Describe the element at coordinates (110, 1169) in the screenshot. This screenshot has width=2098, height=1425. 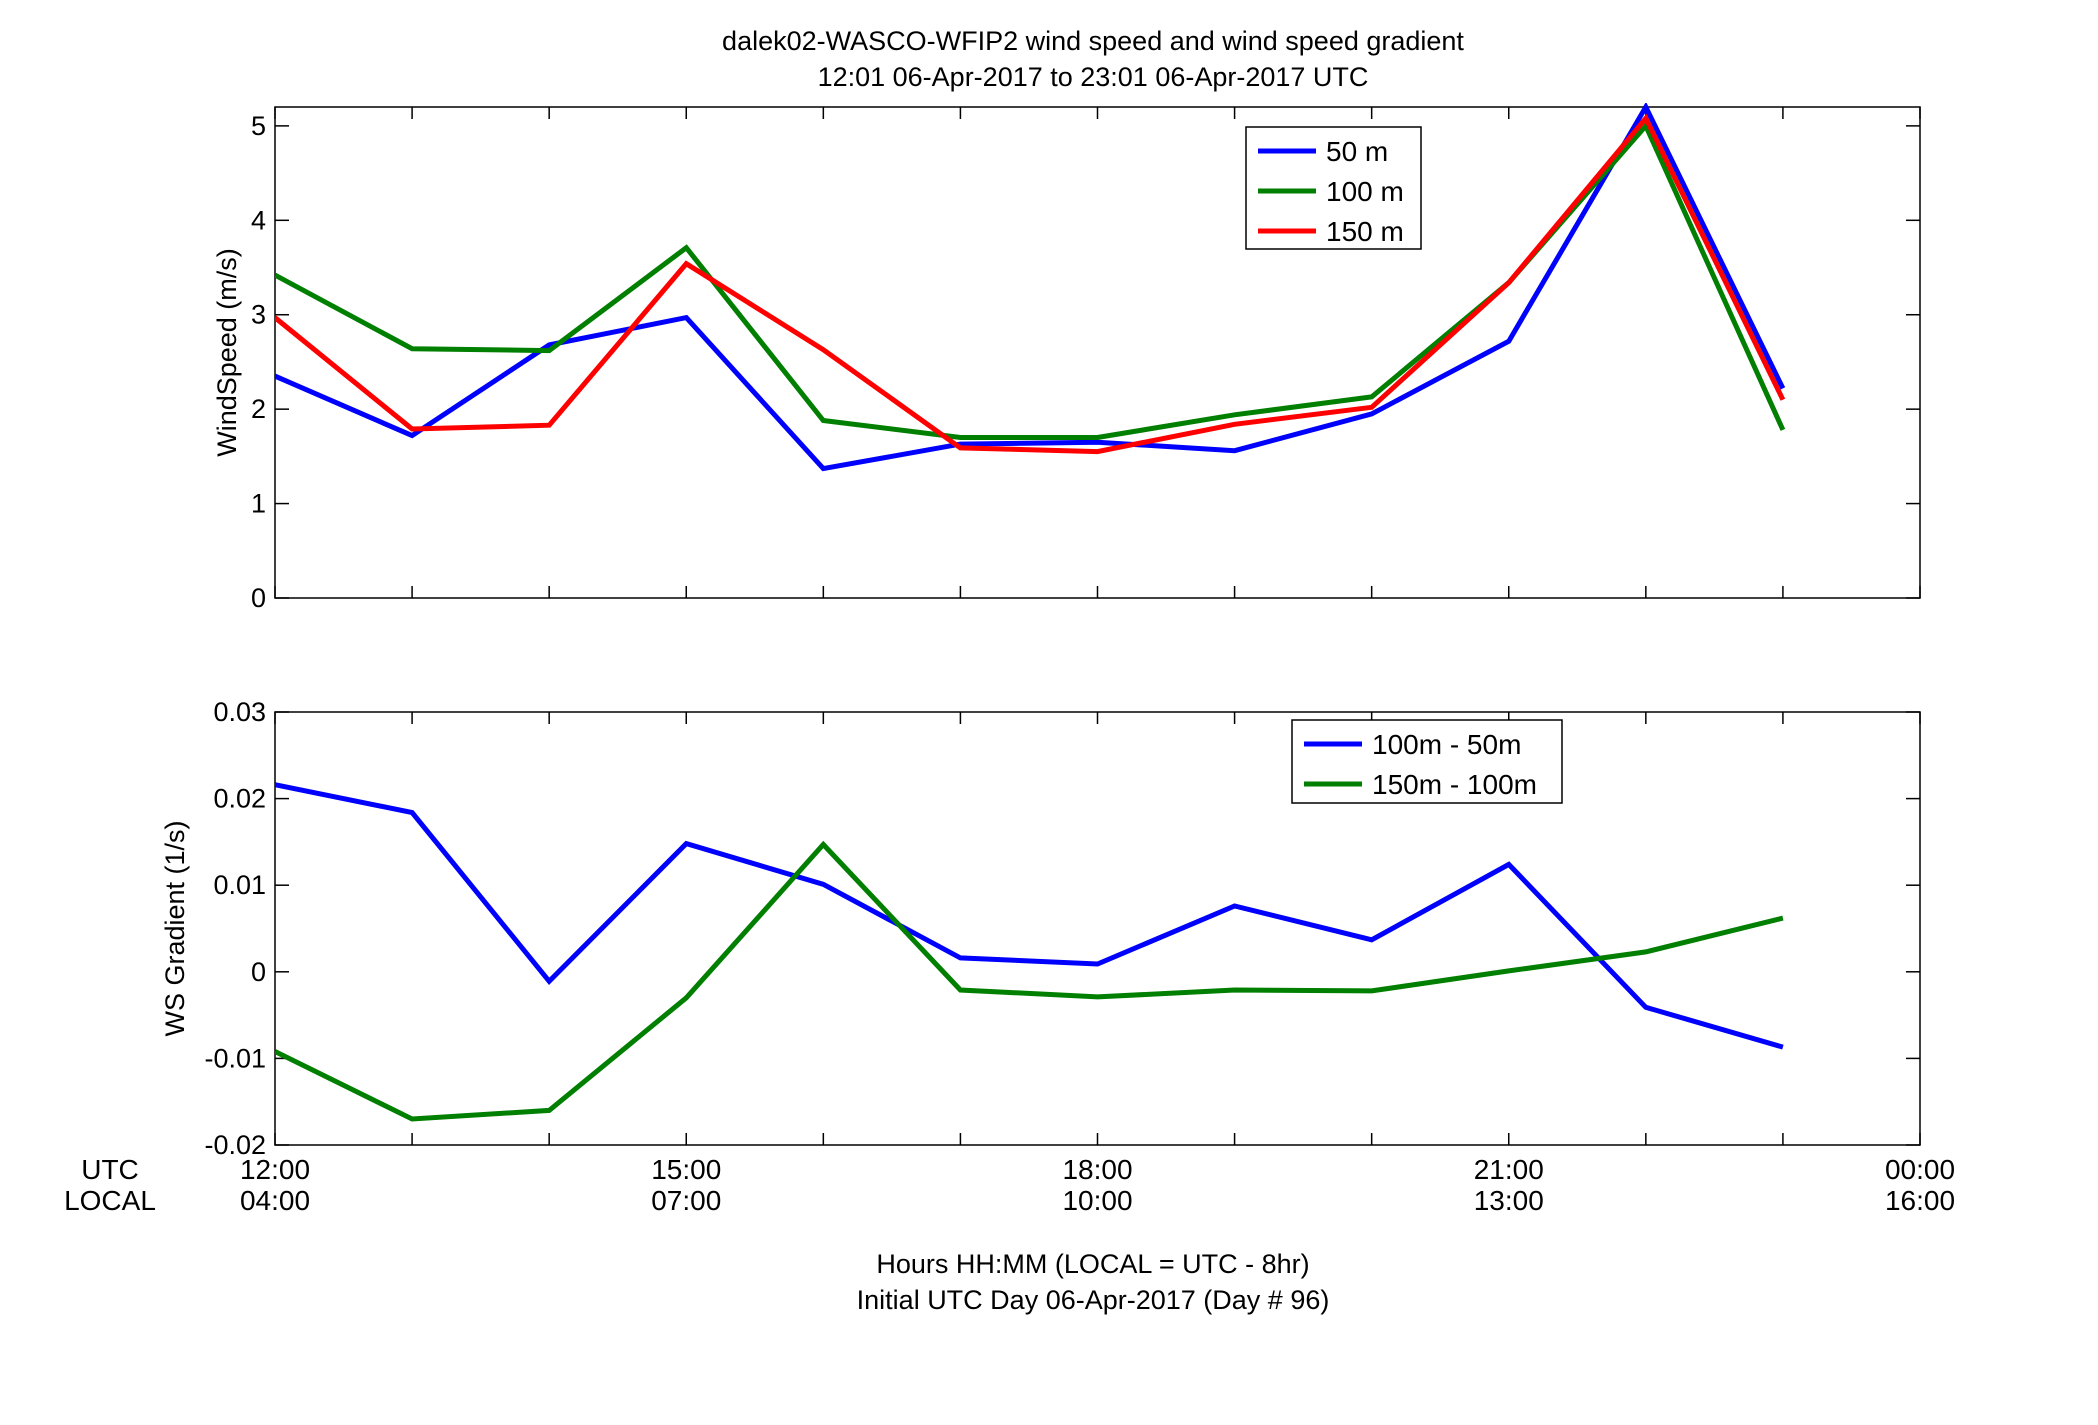
I see `utc-row-label: UTC` at that location.